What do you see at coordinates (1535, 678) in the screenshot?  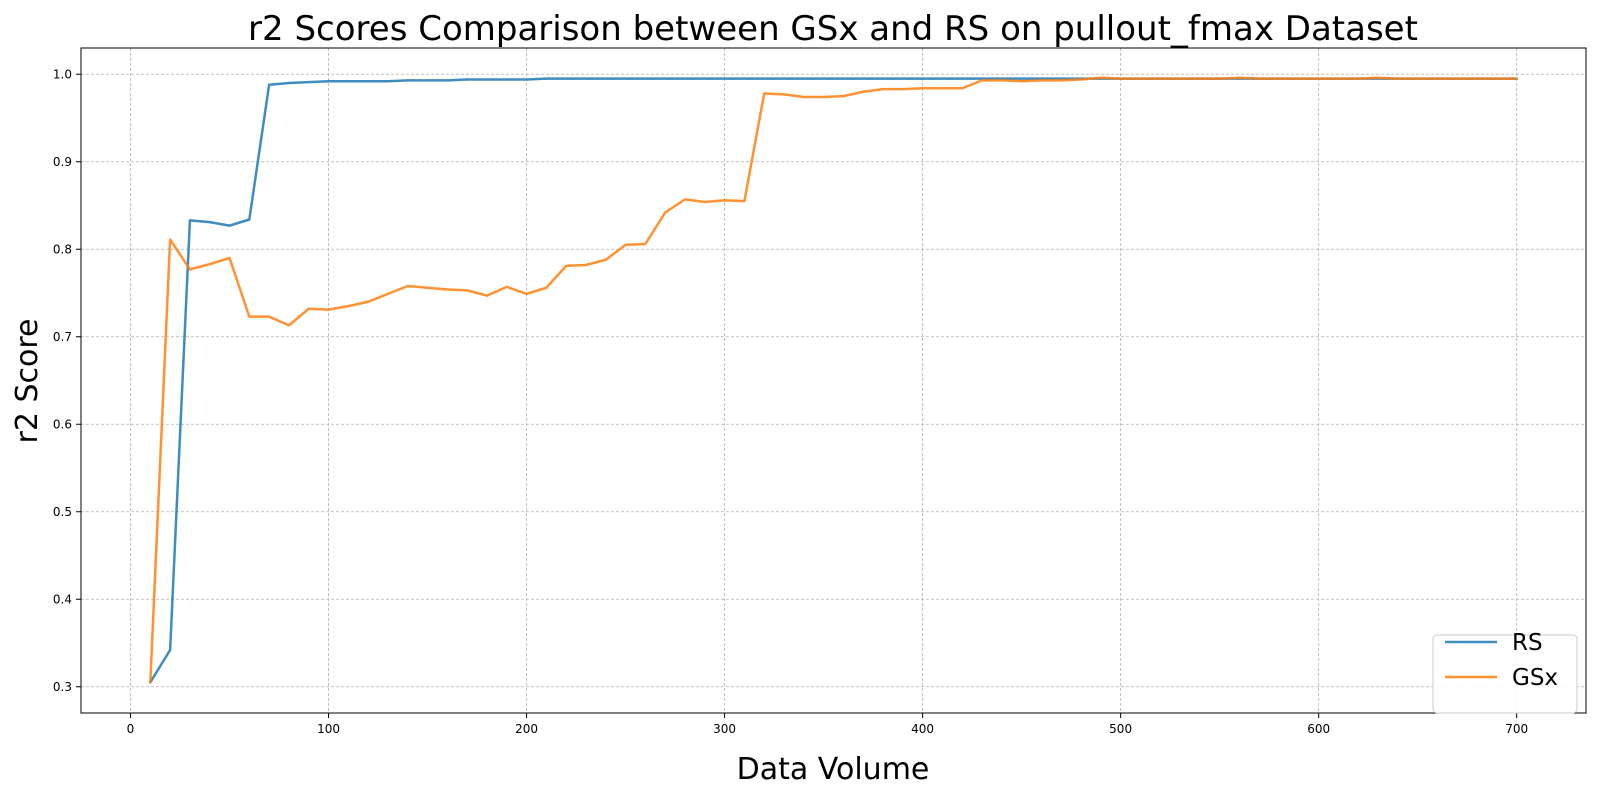 I see `legend-label-gsx: GSx` at bounding box center [1535, 678].